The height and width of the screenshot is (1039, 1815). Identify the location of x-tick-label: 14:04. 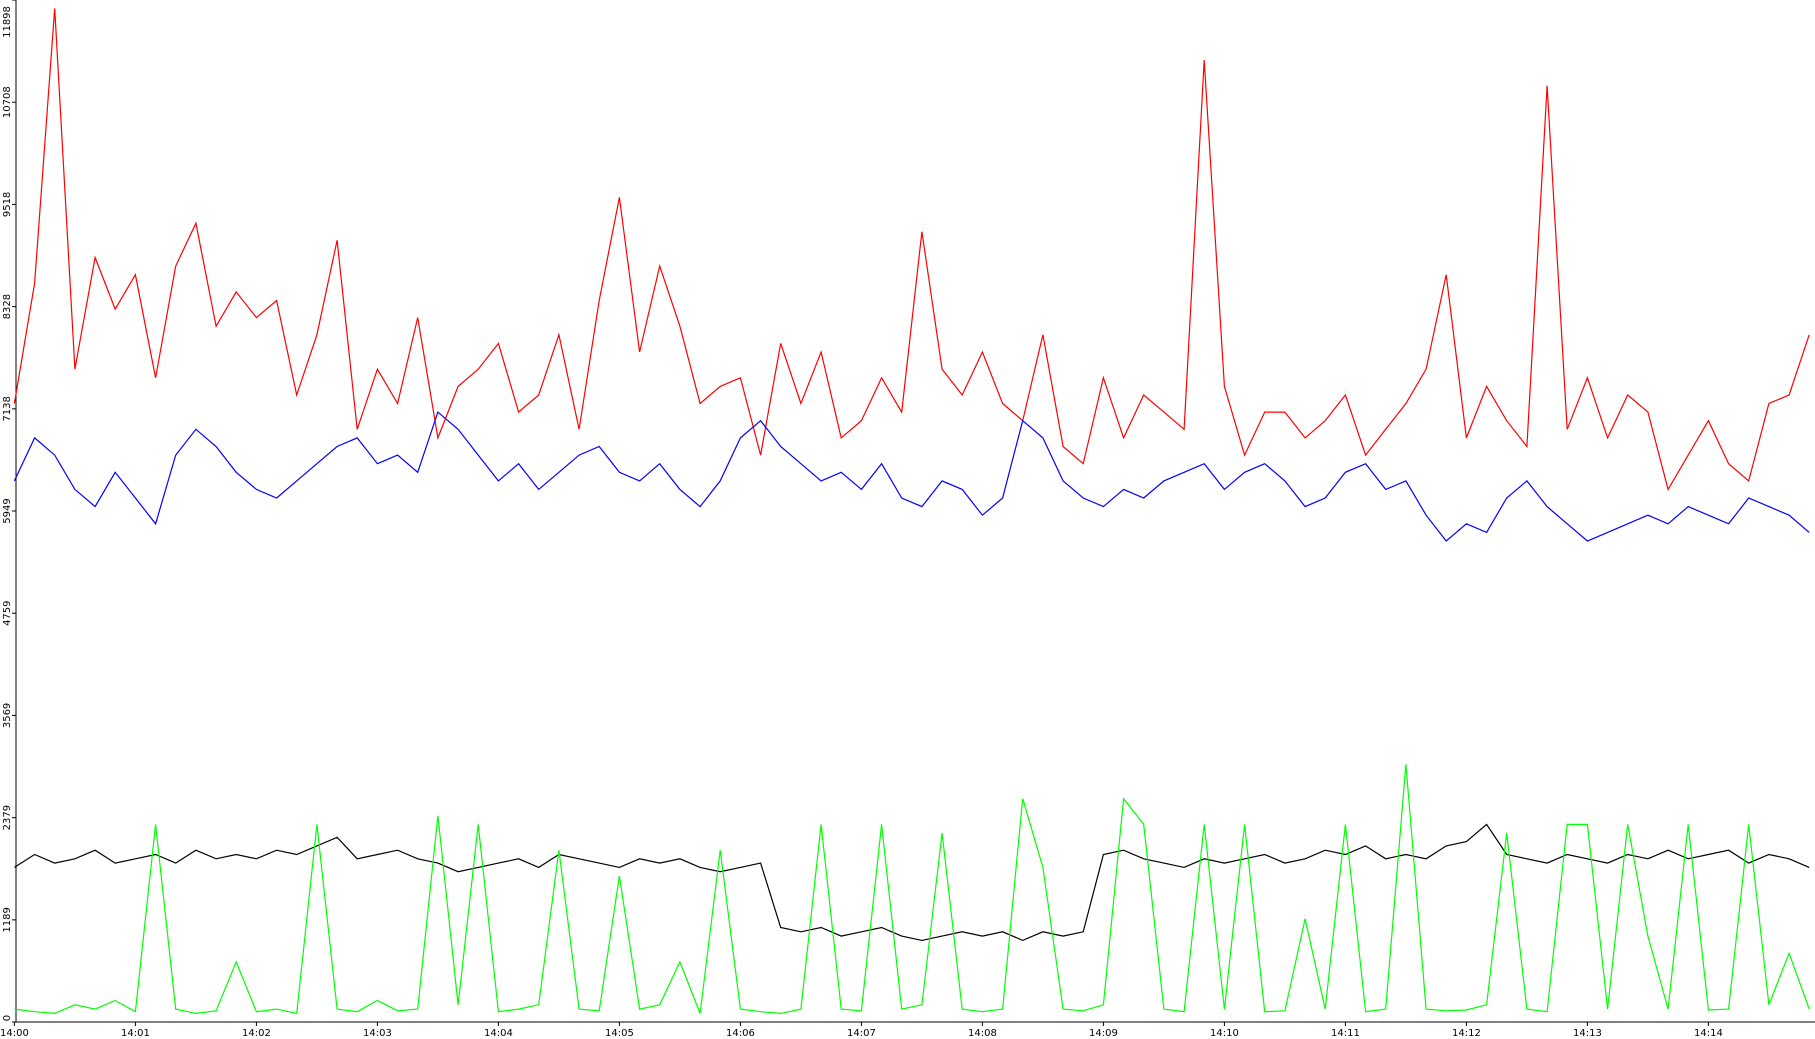
(498, 1033).